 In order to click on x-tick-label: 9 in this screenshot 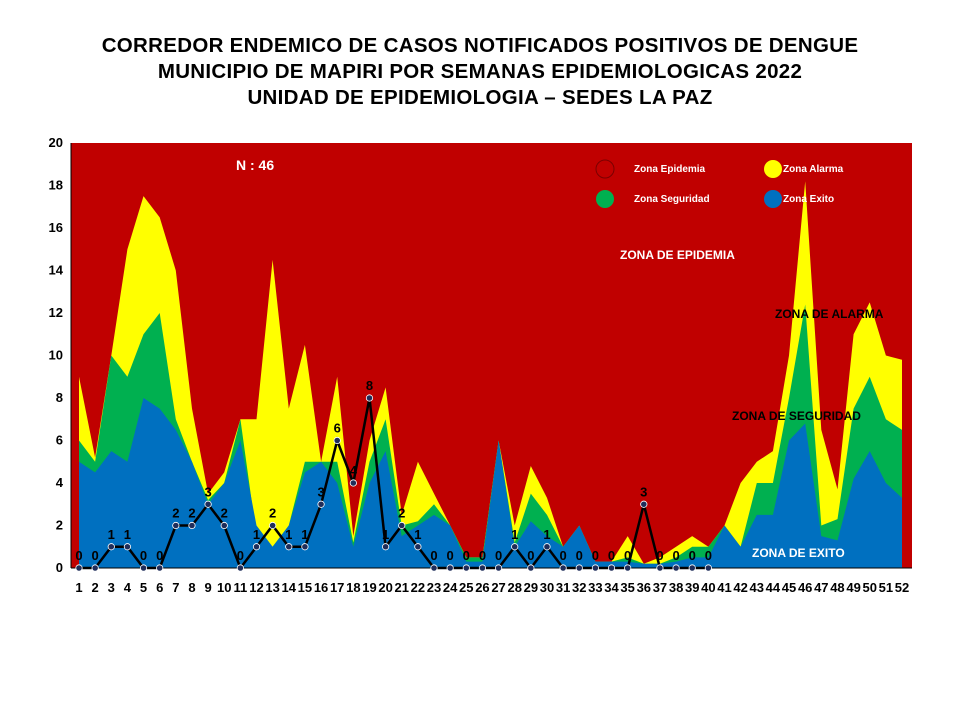, I will do `click(207, 587)`.